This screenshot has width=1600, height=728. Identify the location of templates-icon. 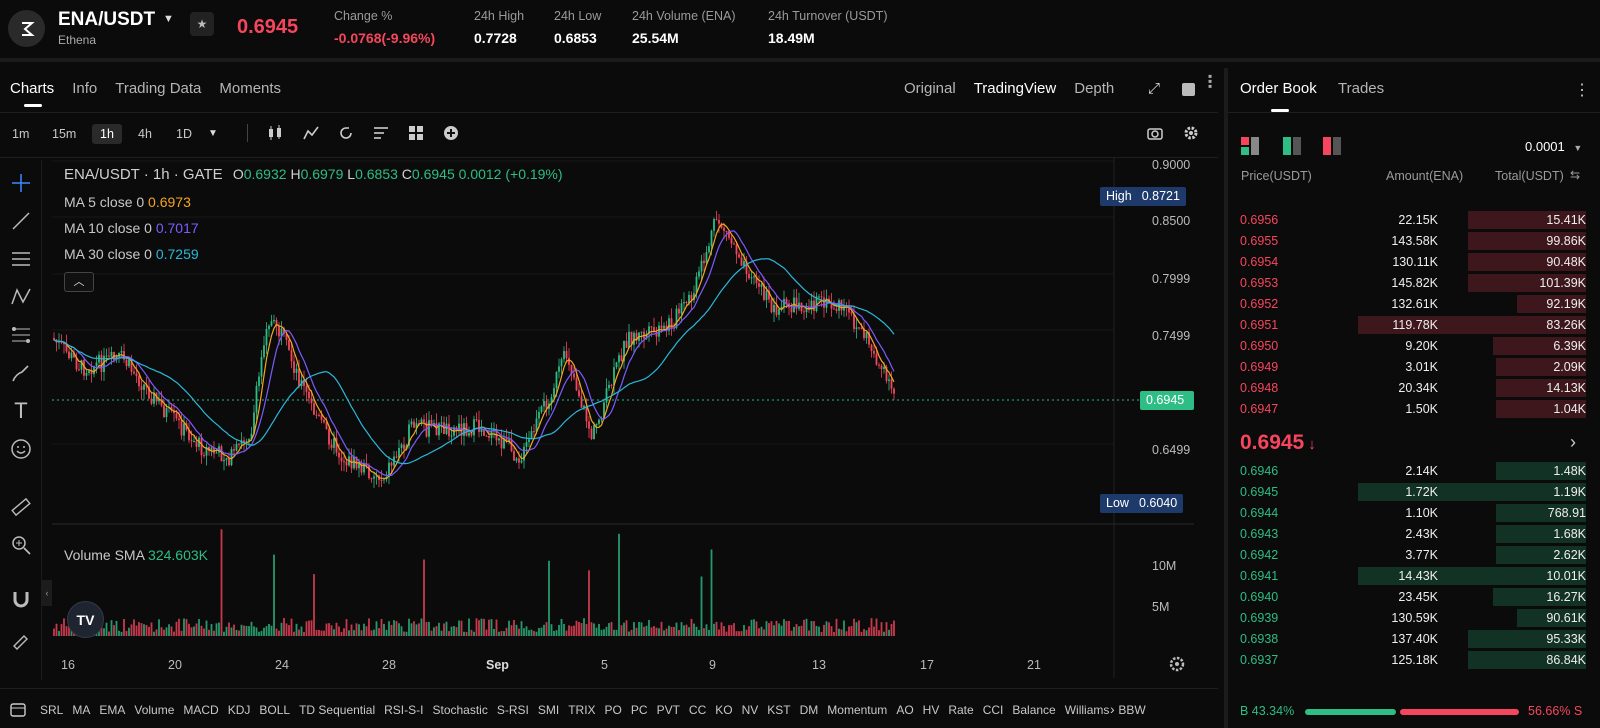
(381, 133).